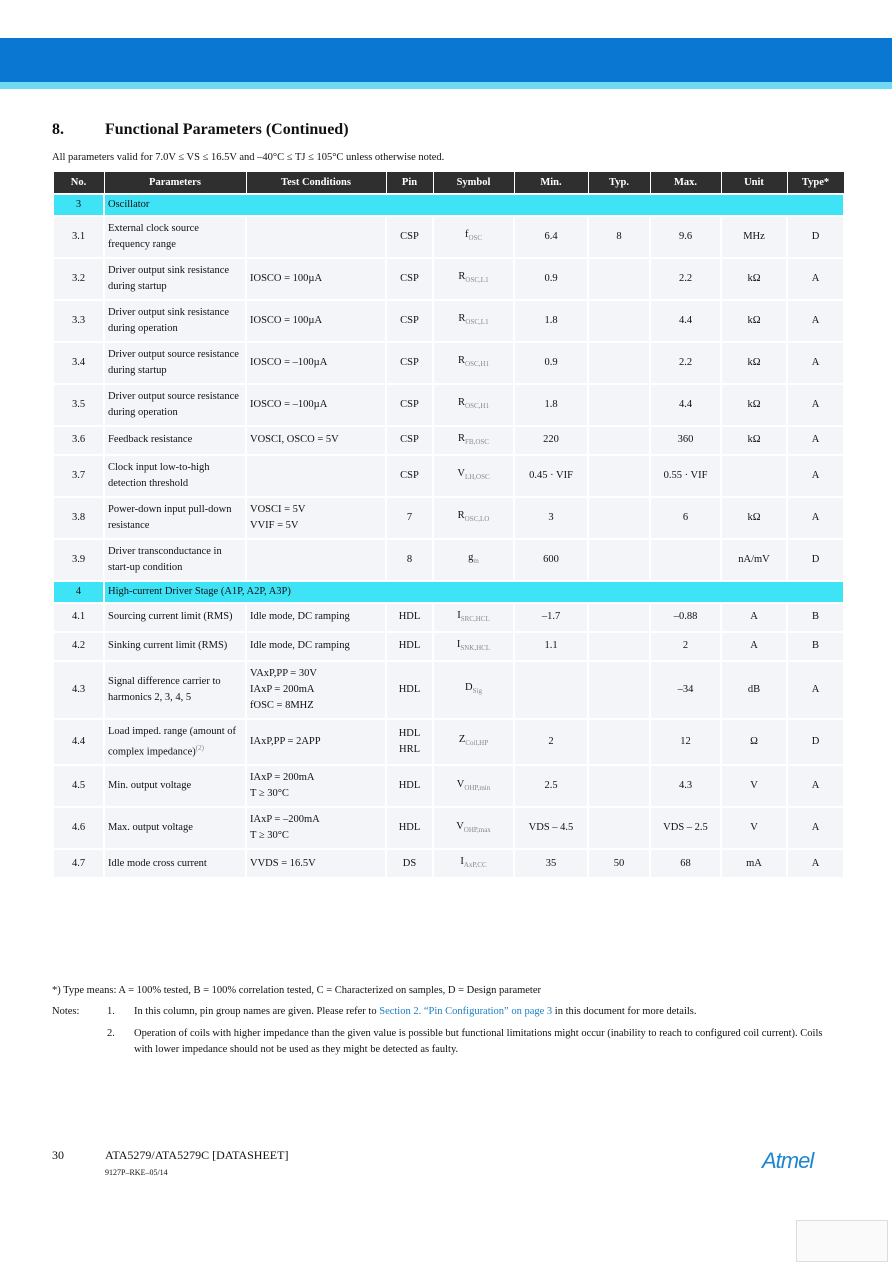 The image size is (892, 1263). I want to click on cell-sym: ROSC,H1, so click(473, 404).